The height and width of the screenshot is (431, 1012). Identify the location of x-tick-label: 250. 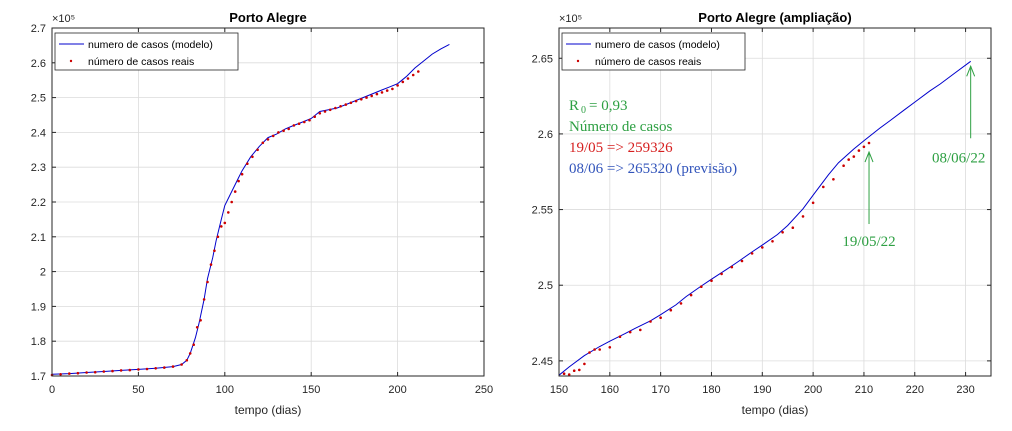
(484, 390).